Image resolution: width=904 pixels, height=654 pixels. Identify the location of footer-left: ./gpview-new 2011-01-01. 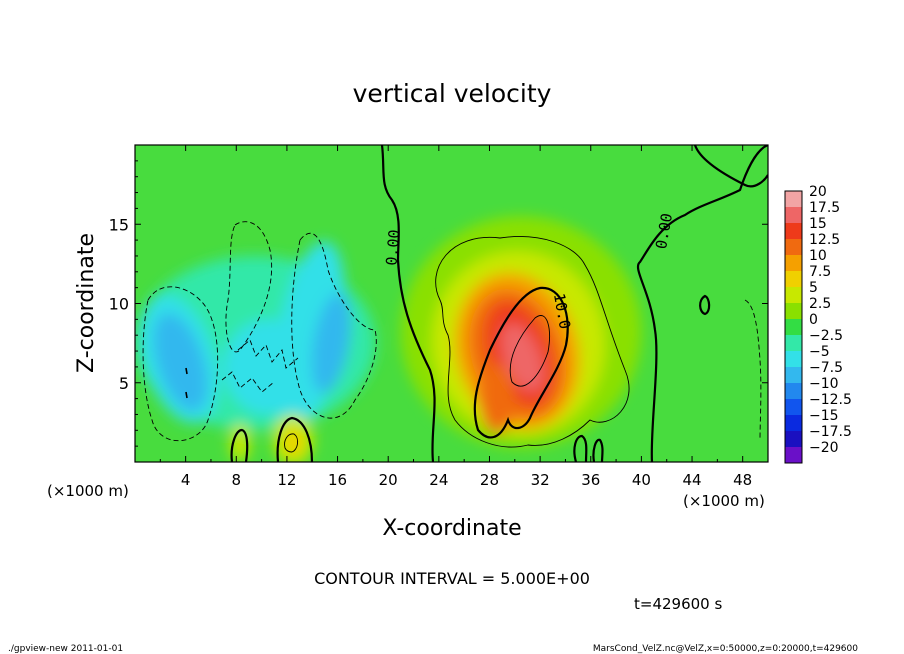
(65, 649).